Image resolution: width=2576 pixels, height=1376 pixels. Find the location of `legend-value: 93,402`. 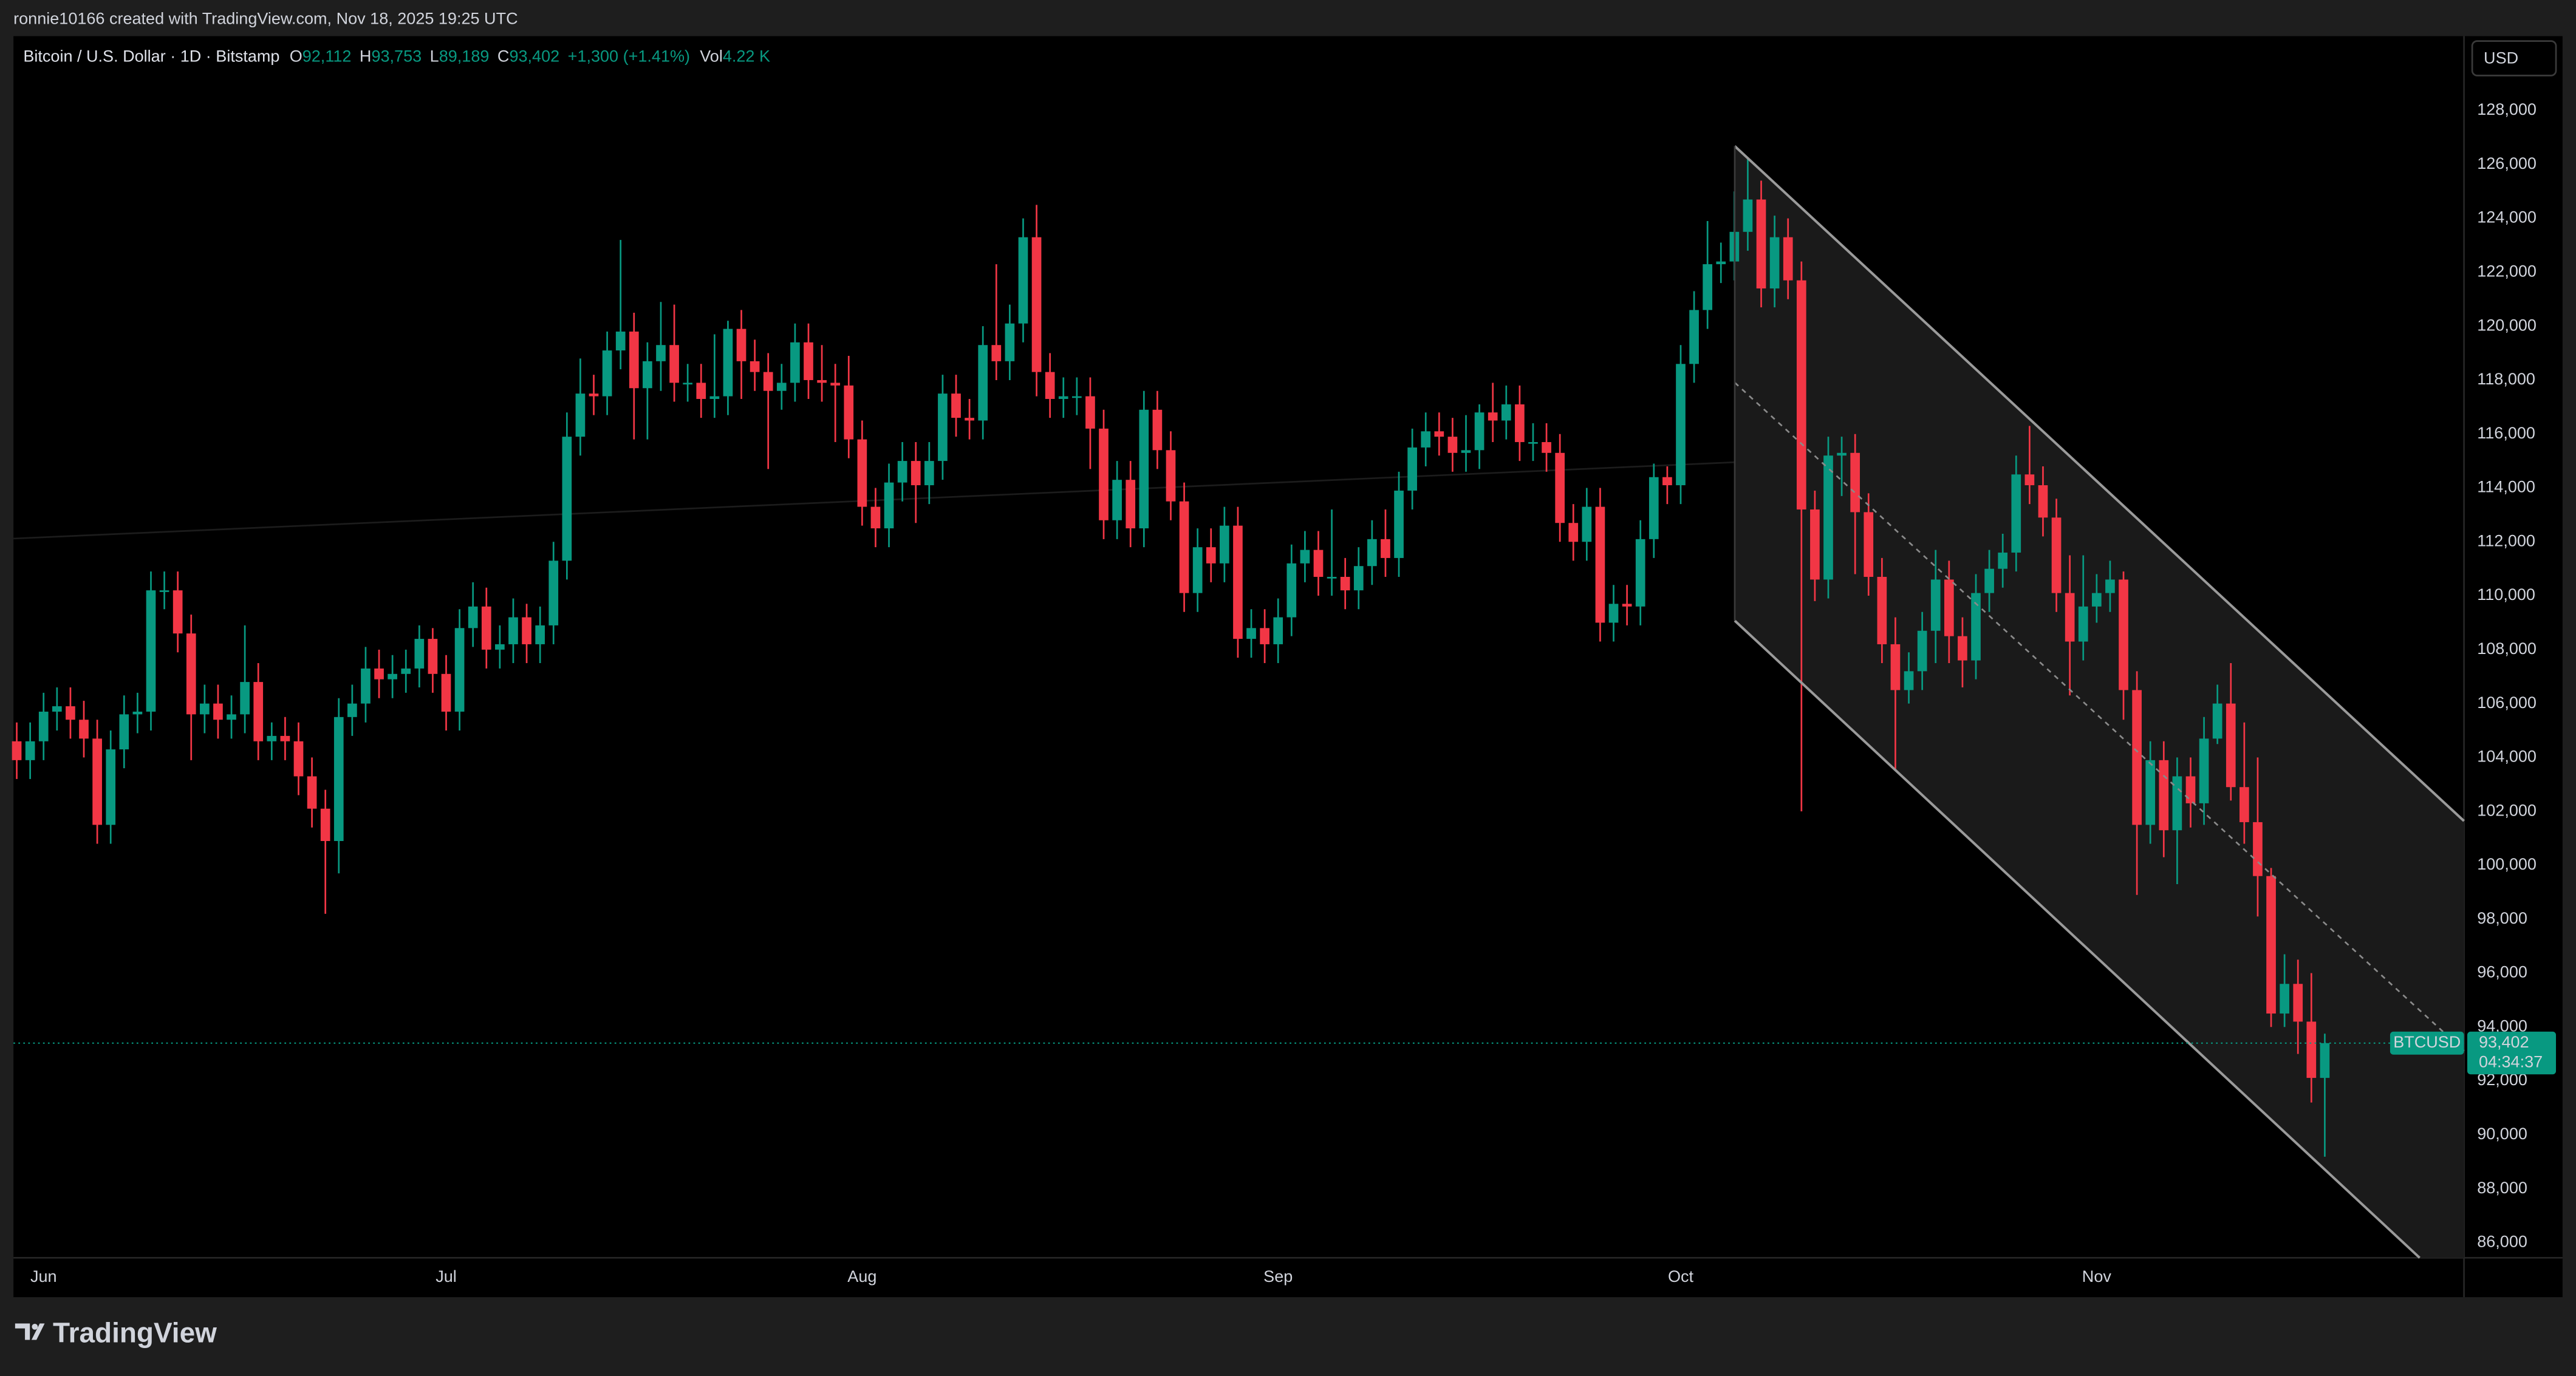

legend-value: 93,402 is located at coordinates (534, 56).